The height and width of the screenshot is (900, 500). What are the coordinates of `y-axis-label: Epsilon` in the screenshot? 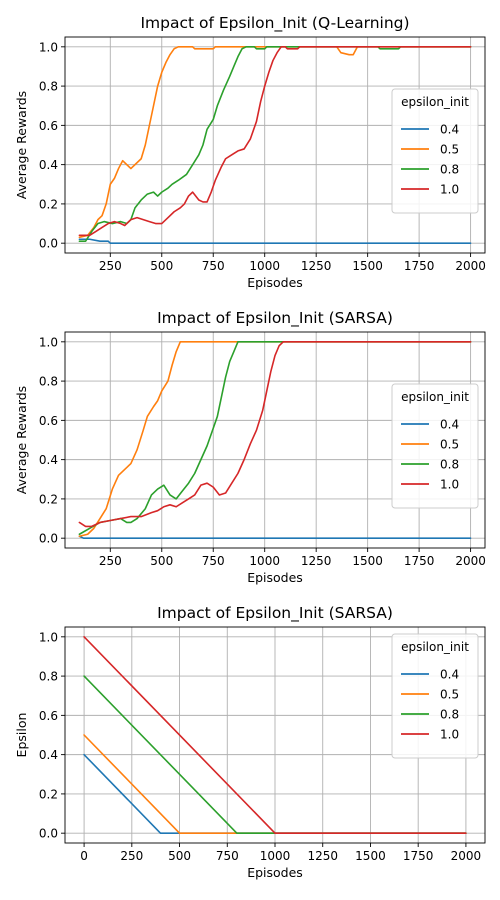 It's located at (21, 735).